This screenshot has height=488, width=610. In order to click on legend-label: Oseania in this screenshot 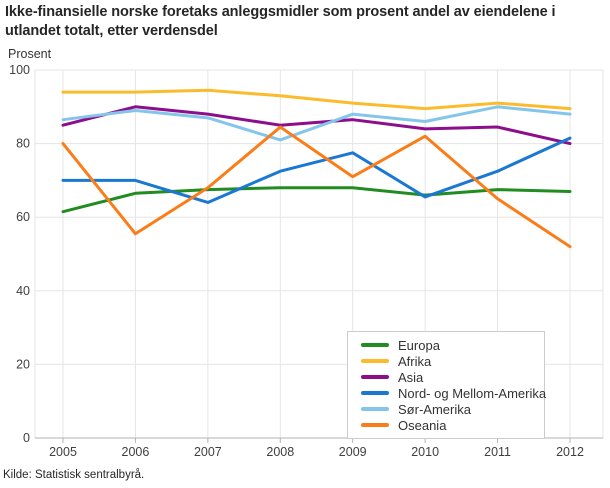, I will do `click(422, 425)`.